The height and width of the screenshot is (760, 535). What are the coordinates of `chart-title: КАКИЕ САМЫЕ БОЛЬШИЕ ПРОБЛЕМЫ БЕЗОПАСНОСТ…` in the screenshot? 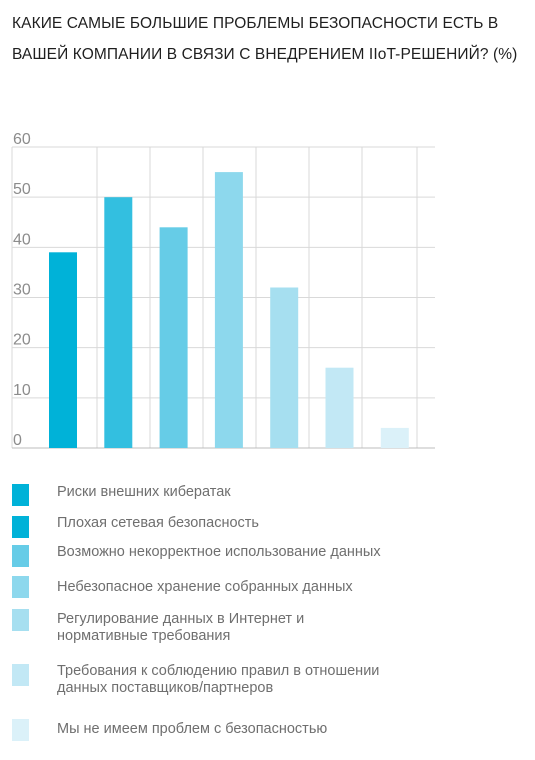 It's located at (265, 39).